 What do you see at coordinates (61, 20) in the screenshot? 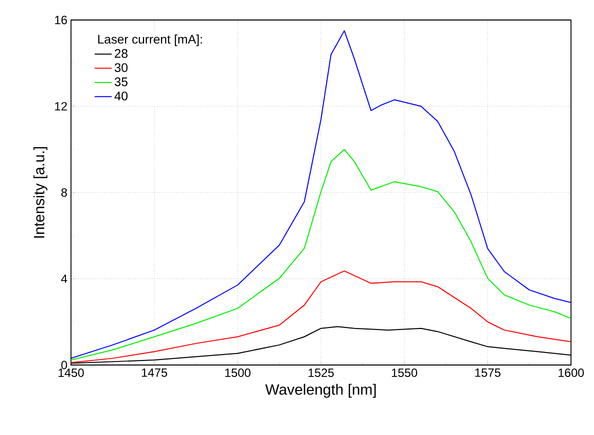
I see `y-tick-label: 16` at bounding box center [61, 20].